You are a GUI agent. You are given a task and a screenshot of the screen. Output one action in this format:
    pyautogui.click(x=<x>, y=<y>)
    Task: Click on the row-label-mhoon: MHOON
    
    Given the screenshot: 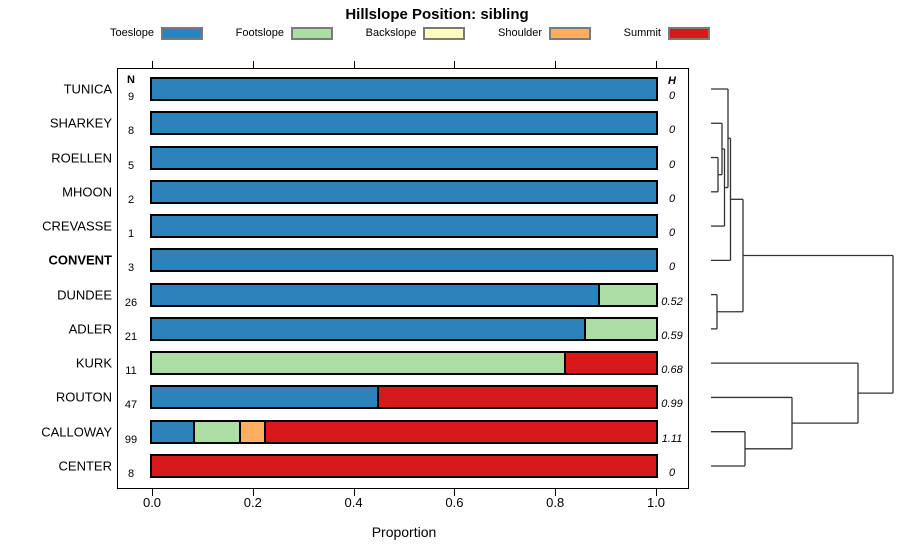 What is the action you would take?
    pyautogui.click(x=87, y=192)
    